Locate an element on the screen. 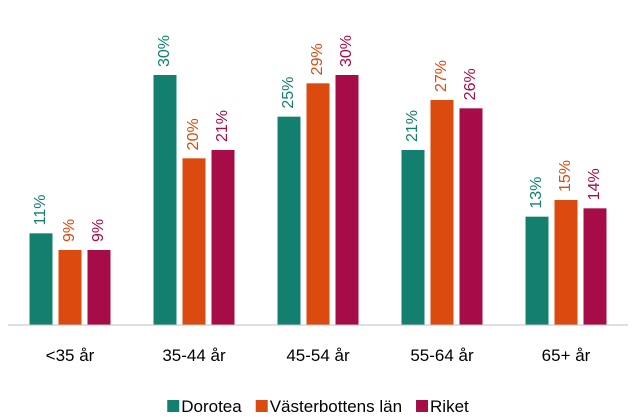 The height and width of the screenshot is (417, 636). value-label: 11% is located at coordinates (40, 209).